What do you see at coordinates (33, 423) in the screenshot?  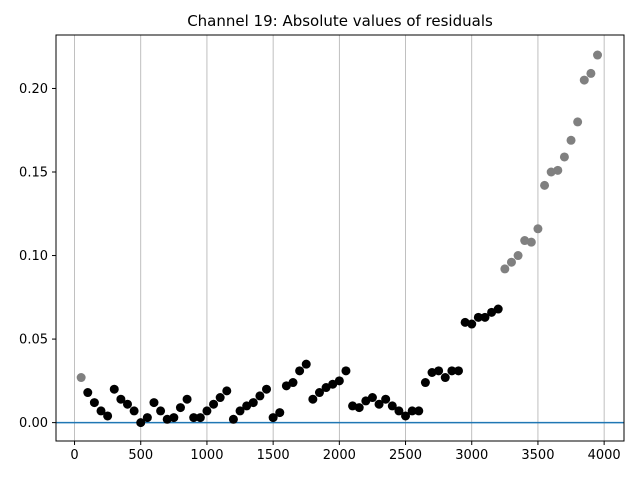 I see `y-tick-label: 0.00` at bounding box center [33, 423].